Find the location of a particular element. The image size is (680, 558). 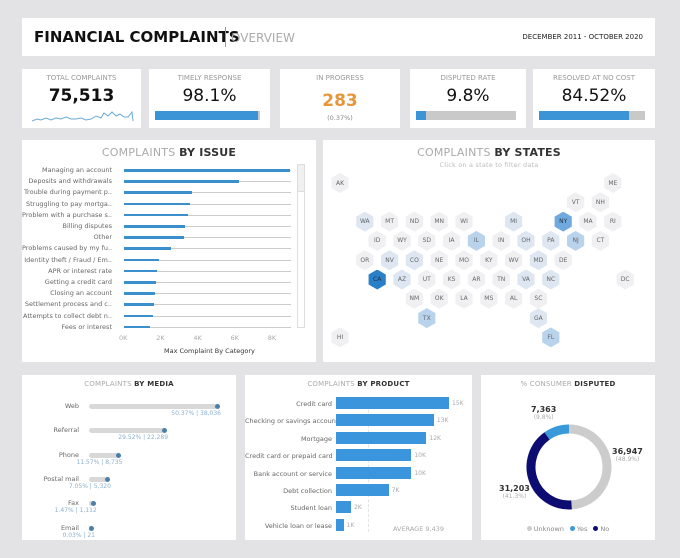

issue-label: Managing an account is located at coordinates (76, 170).